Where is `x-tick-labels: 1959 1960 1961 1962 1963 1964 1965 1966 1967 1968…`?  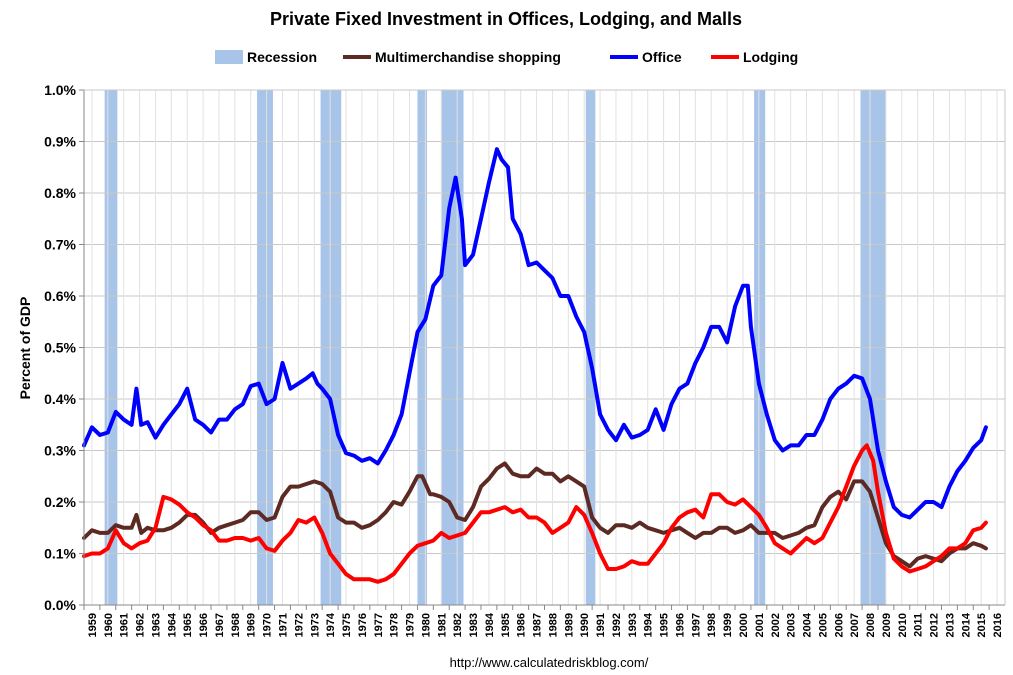 x-tick-labels: 1959 1960 1961 1962 1963 1964 1965 1966 1967 1968… is located at coordinates (545, 624).